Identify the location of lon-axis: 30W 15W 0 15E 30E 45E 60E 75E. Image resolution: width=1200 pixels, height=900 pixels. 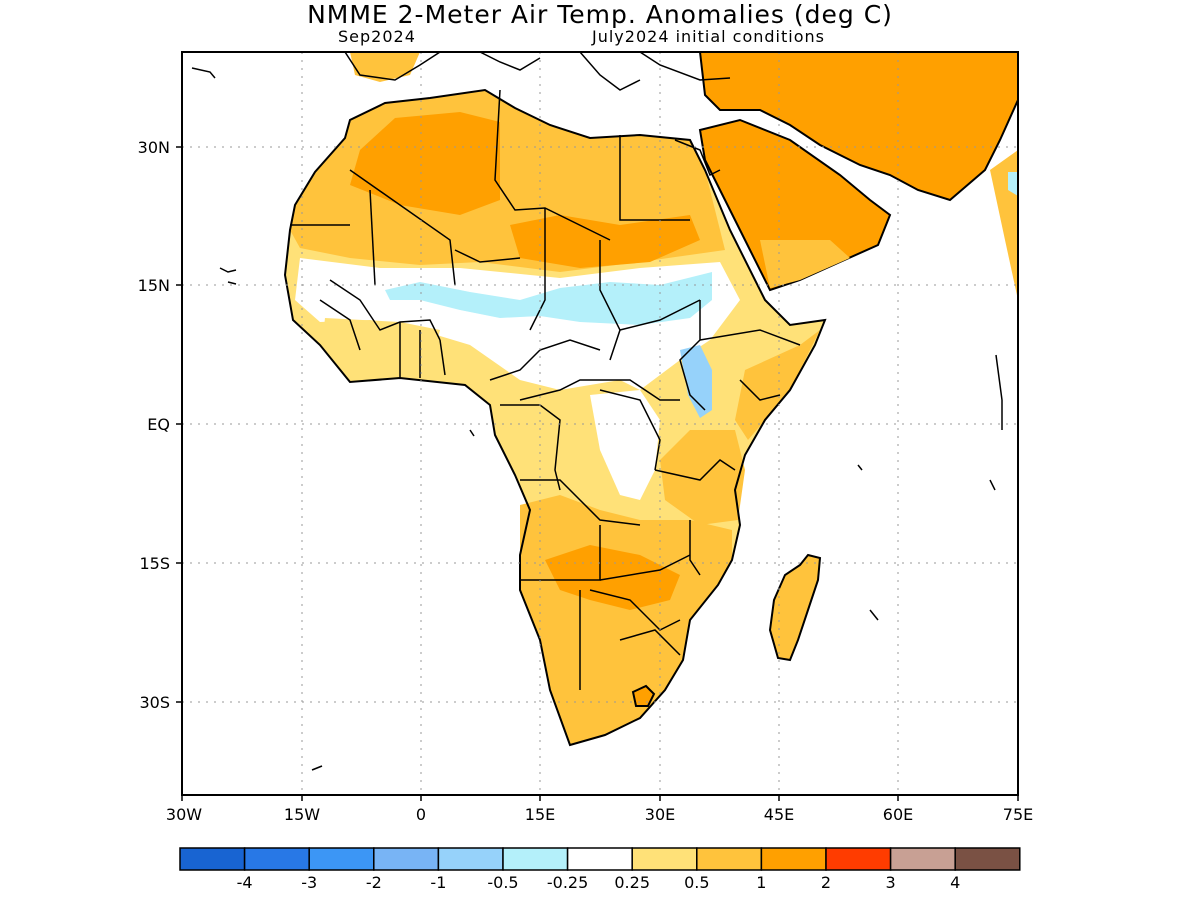
(599, 809).